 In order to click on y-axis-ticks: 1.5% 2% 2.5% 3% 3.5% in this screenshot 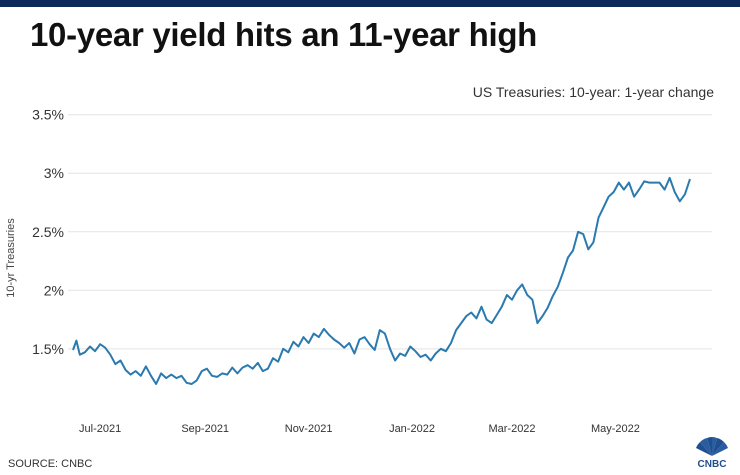, I will do `click(48, 232)`.